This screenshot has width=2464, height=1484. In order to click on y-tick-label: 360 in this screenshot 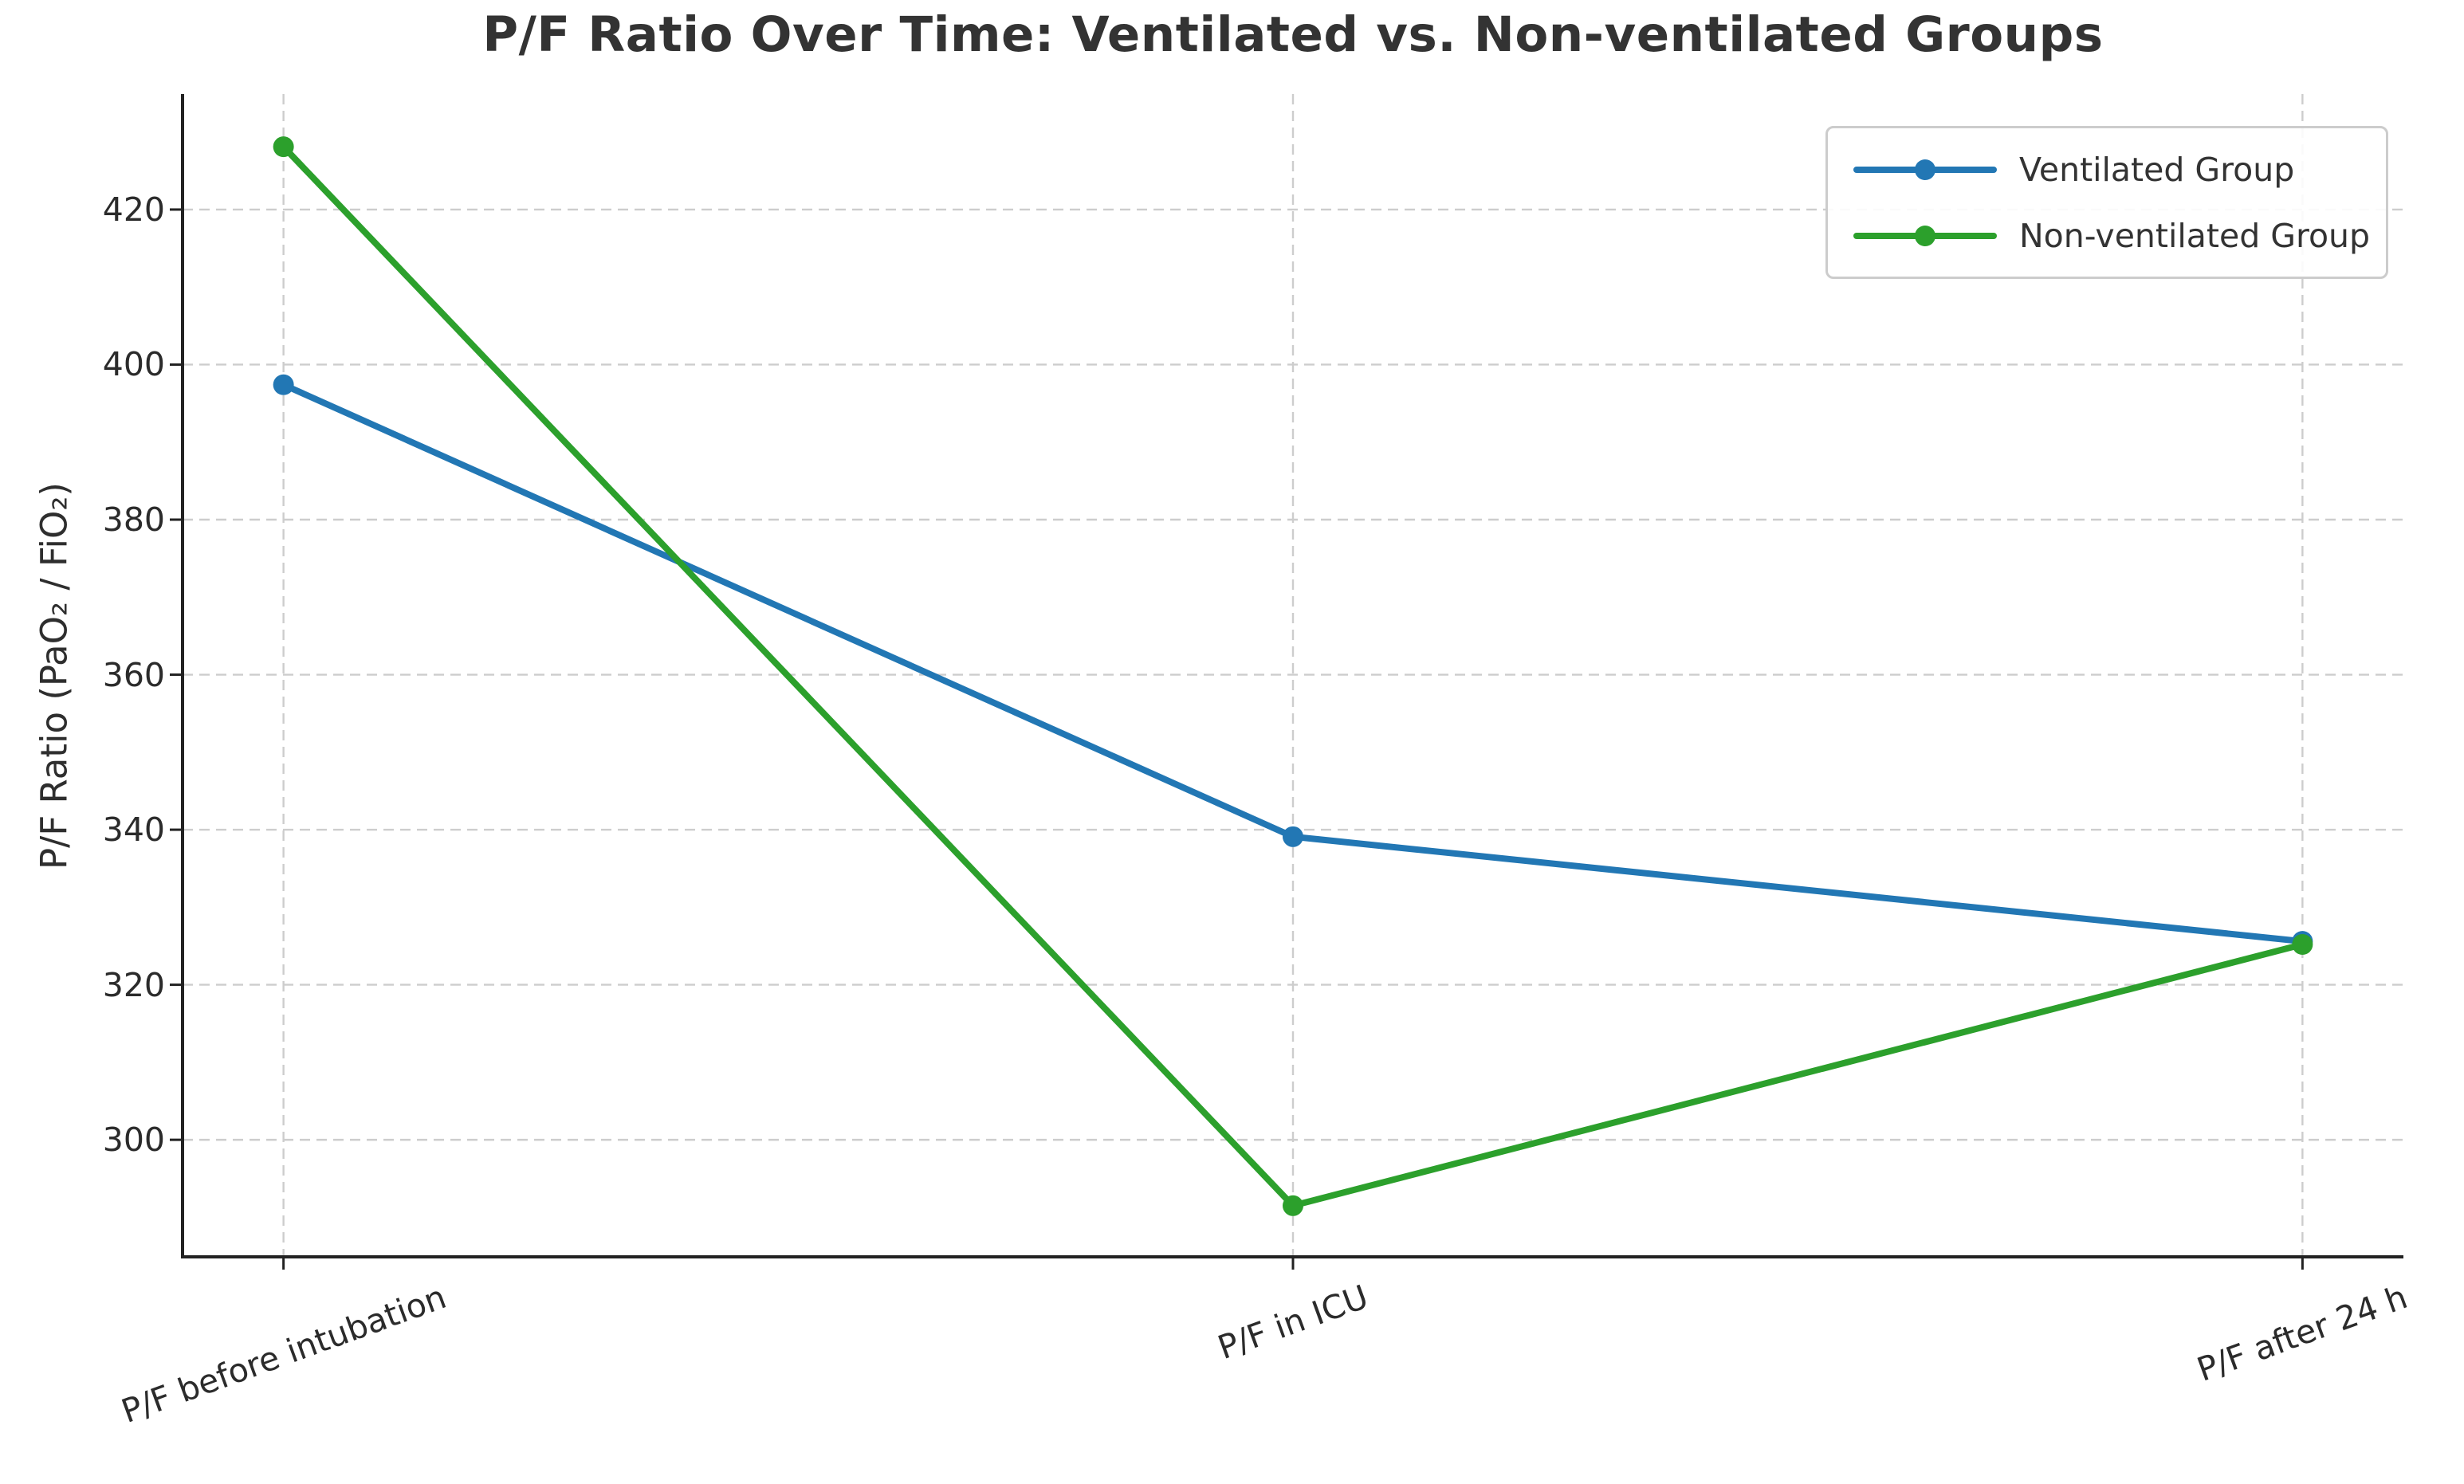, I will do `click(134, 674)`.